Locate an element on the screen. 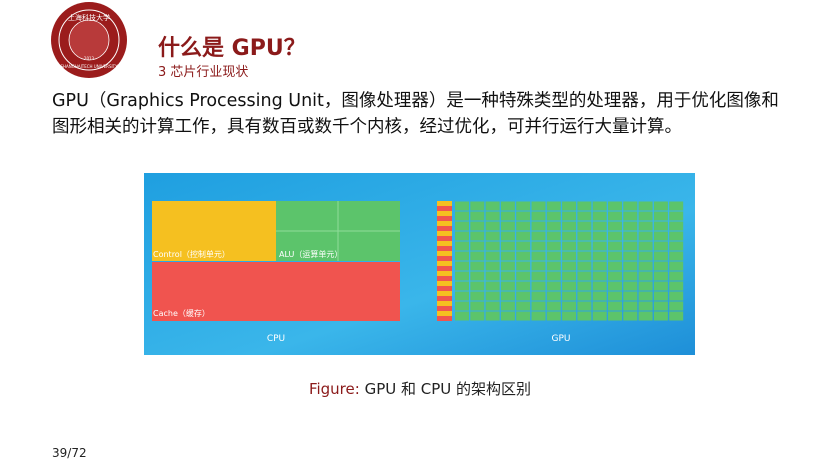 This screenshot has height=472, width=840. logo-year: 2013 is located at coordinates (89, 58).